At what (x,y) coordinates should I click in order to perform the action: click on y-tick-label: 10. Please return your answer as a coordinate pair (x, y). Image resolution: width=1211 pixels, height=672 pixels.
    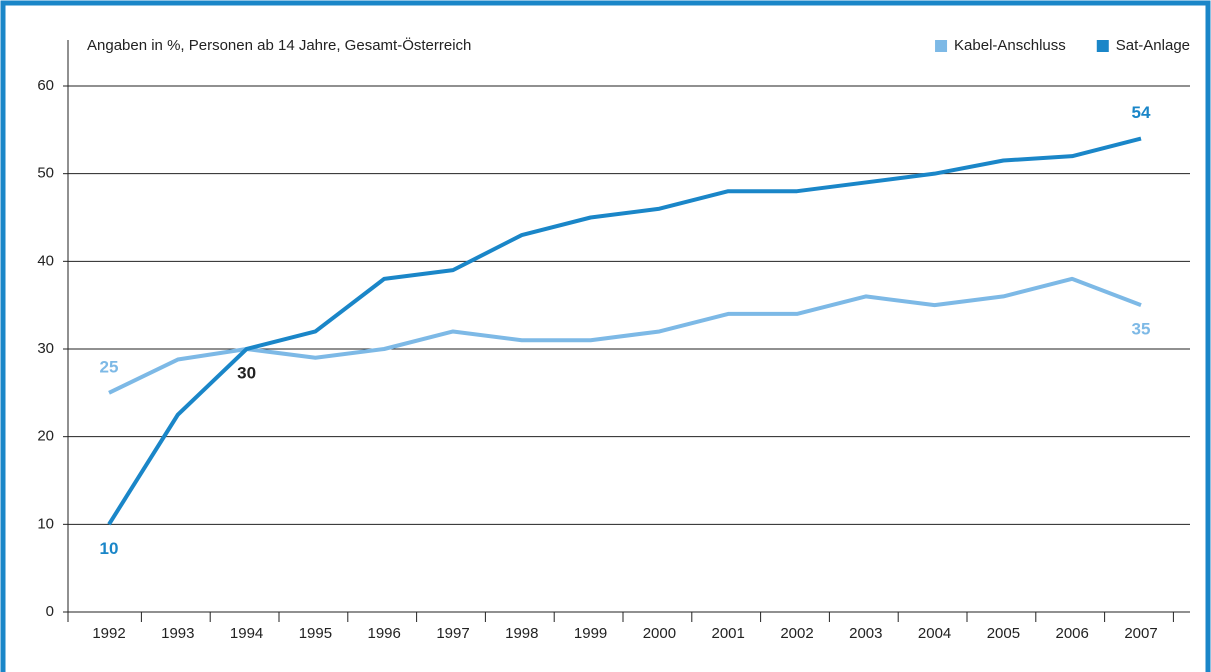
    Looking at the image, I should click on (45, 523).